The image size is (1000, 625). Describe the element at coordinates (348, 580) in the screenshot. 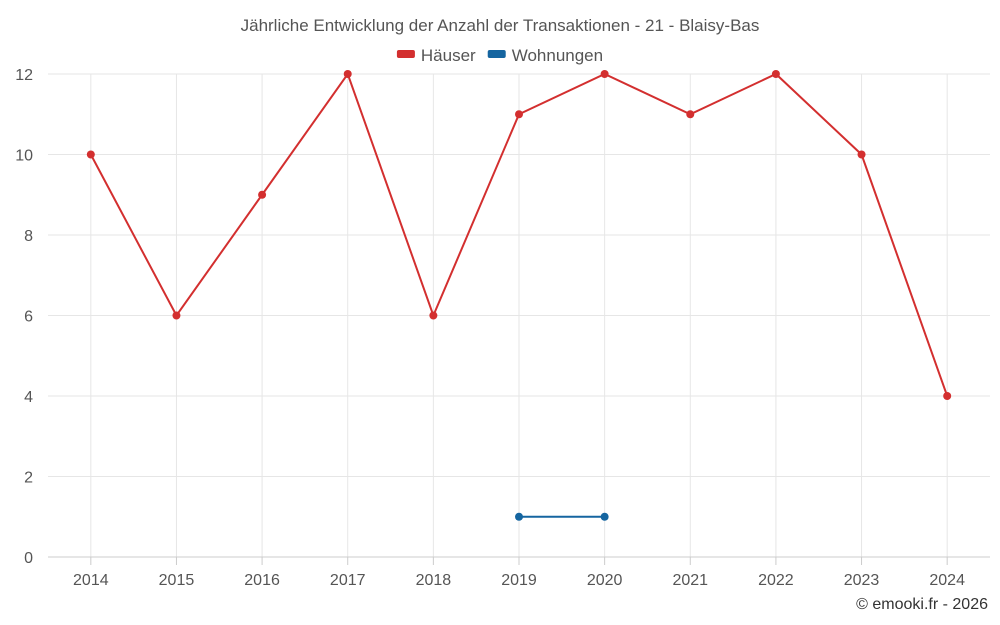

I see `x-tick-label: 2017` at that location.